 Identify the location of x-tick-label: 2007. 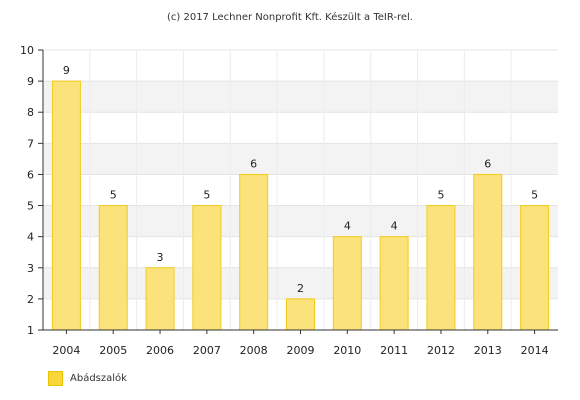
(207, 350).